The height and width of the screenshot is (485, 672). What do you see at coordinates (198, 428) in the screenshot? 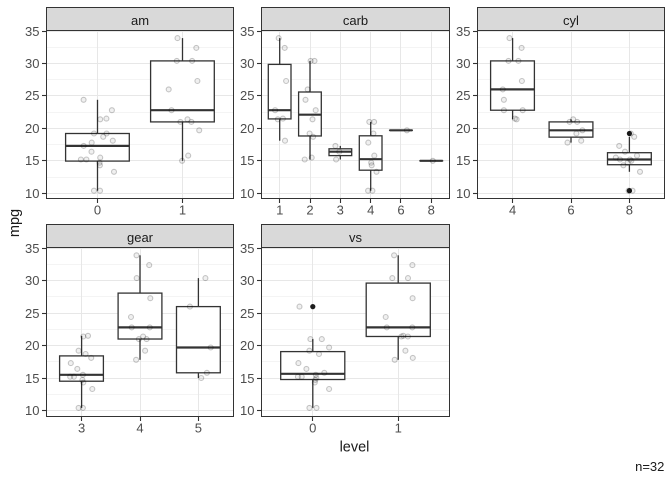
I see `svg-text: 5` at bounding box center [198, 428].